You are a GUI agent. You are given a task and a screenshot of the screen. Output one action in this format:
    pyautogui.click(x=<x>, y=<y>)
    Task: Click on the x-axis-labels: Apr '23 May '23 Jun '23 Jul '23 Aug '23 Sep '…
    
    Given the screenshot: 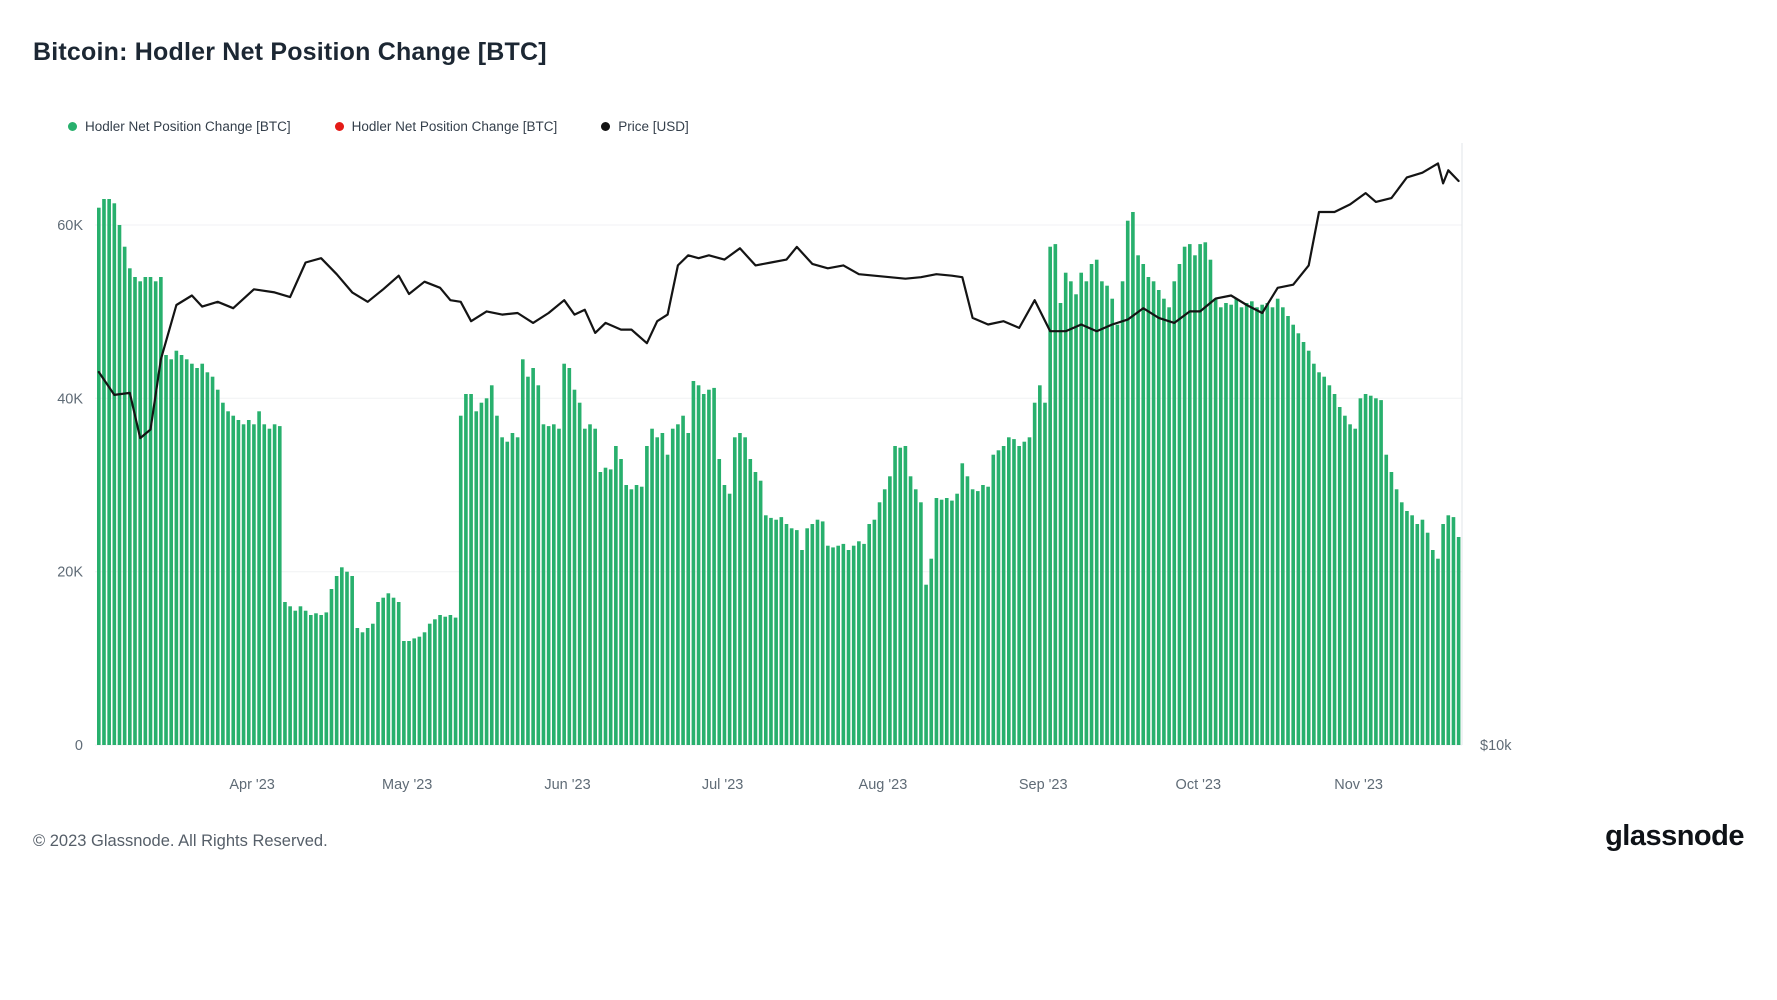 What is the action you would take?
    pyautogui.click(x=806, y=785)
    